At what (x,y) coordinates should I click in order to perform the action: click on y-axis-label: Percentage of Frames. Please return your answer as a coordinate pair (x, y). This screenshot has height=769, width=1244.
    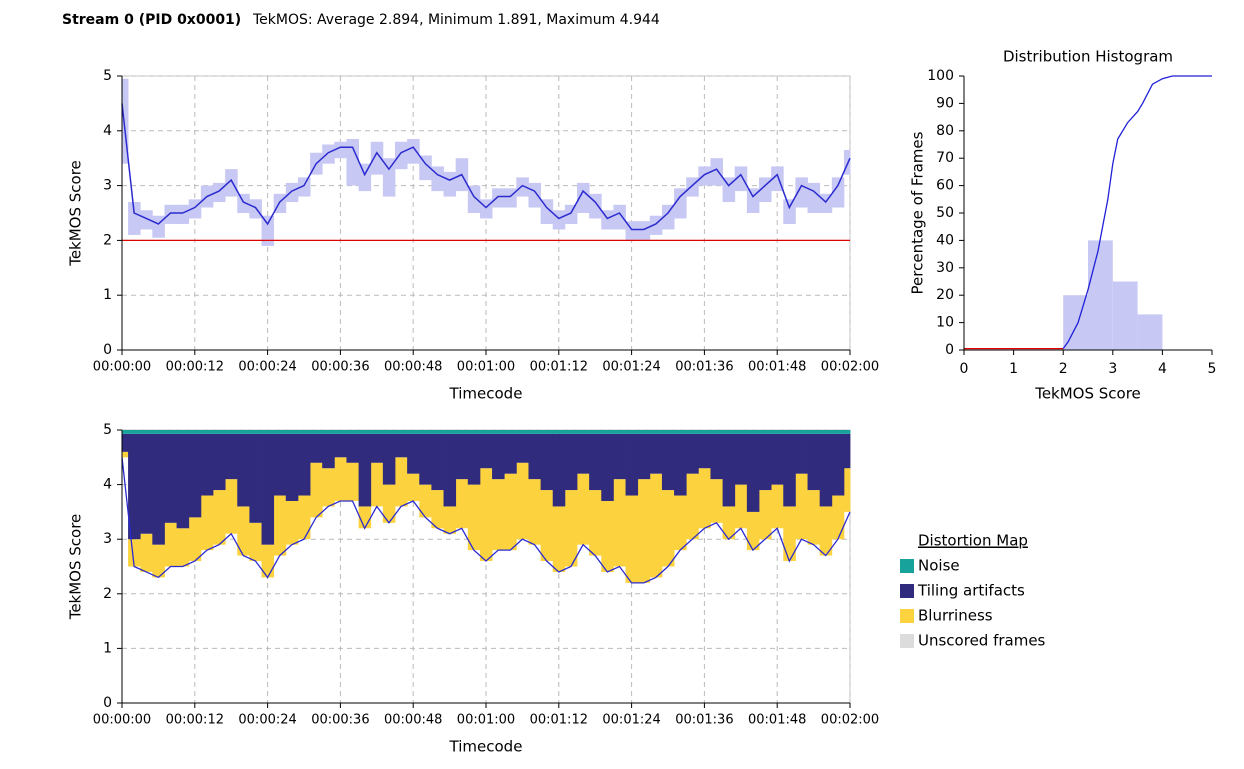
    Looking at the image, I should click on (918, 212).